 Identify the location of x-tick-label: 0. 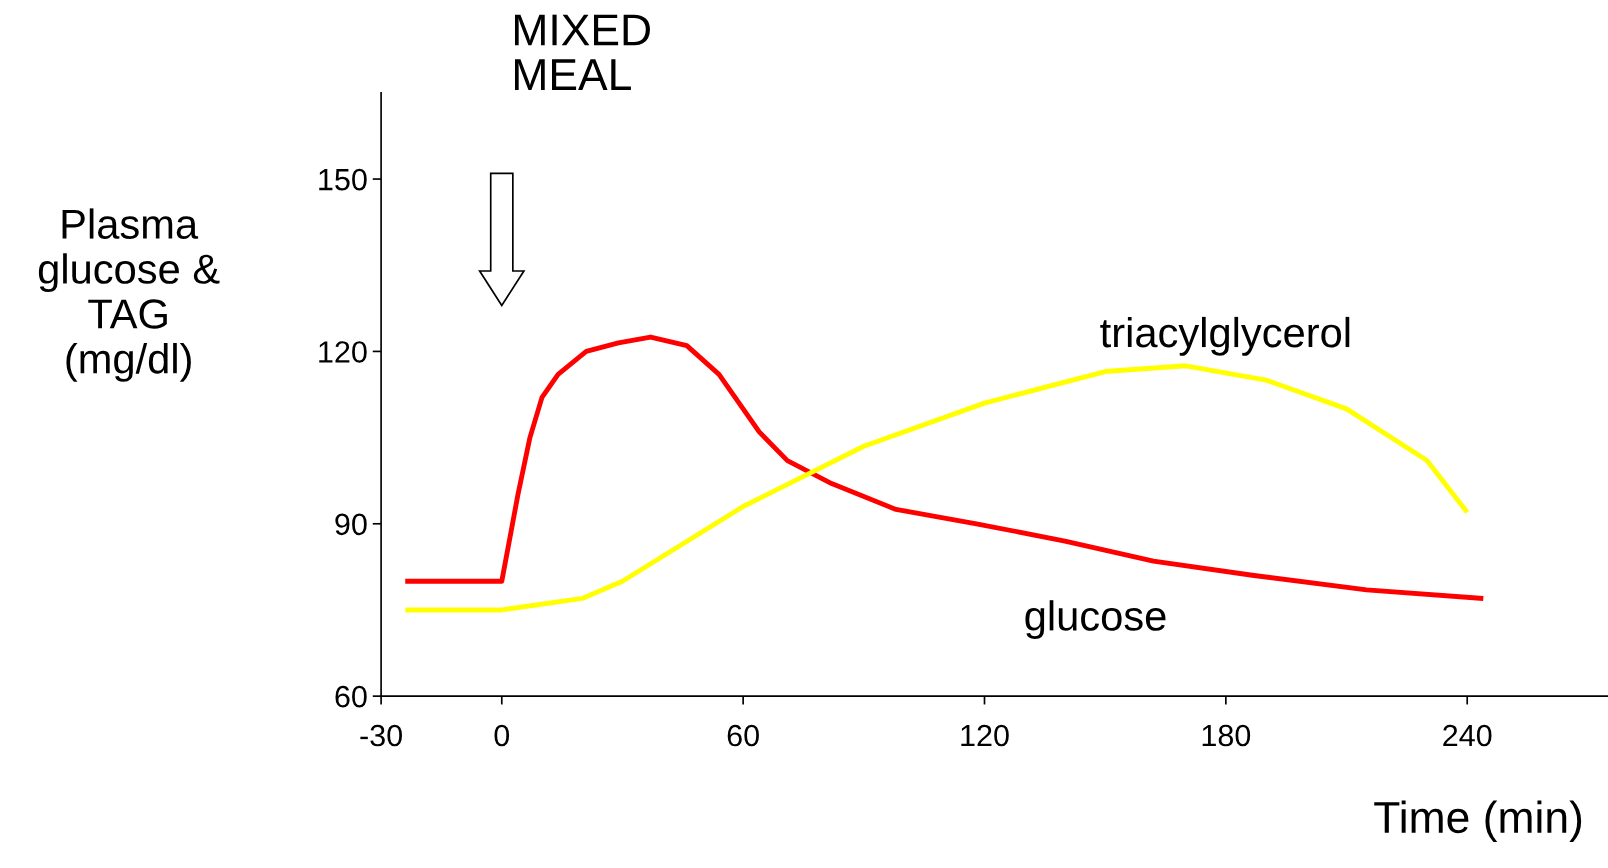
(502, 735).